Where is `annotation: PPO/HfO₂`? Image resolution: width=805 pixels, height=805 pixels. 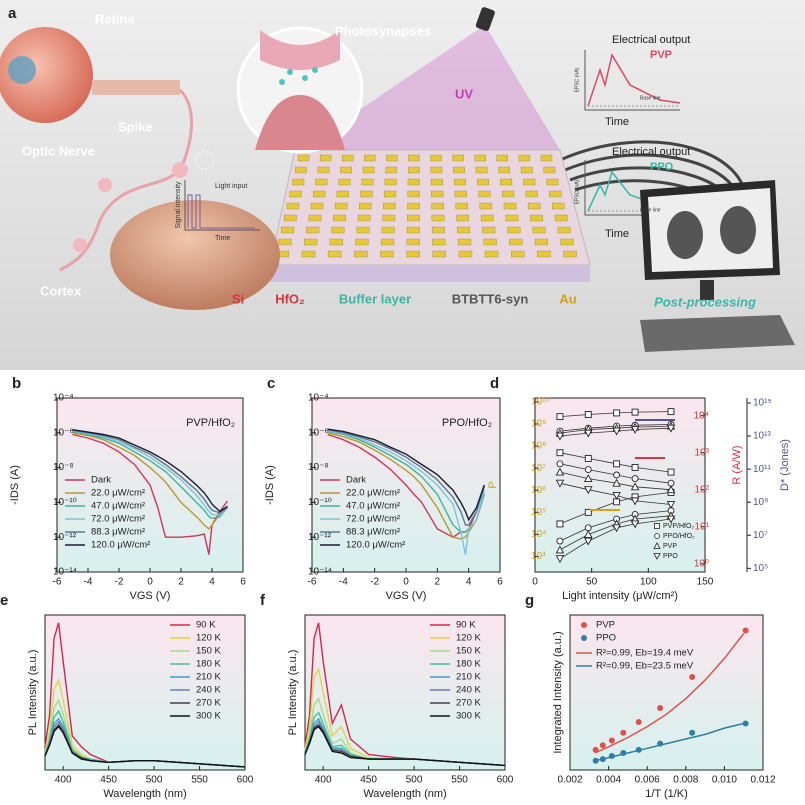
annotation: PPO/HfO₂ is located at coordinates (467, 423).